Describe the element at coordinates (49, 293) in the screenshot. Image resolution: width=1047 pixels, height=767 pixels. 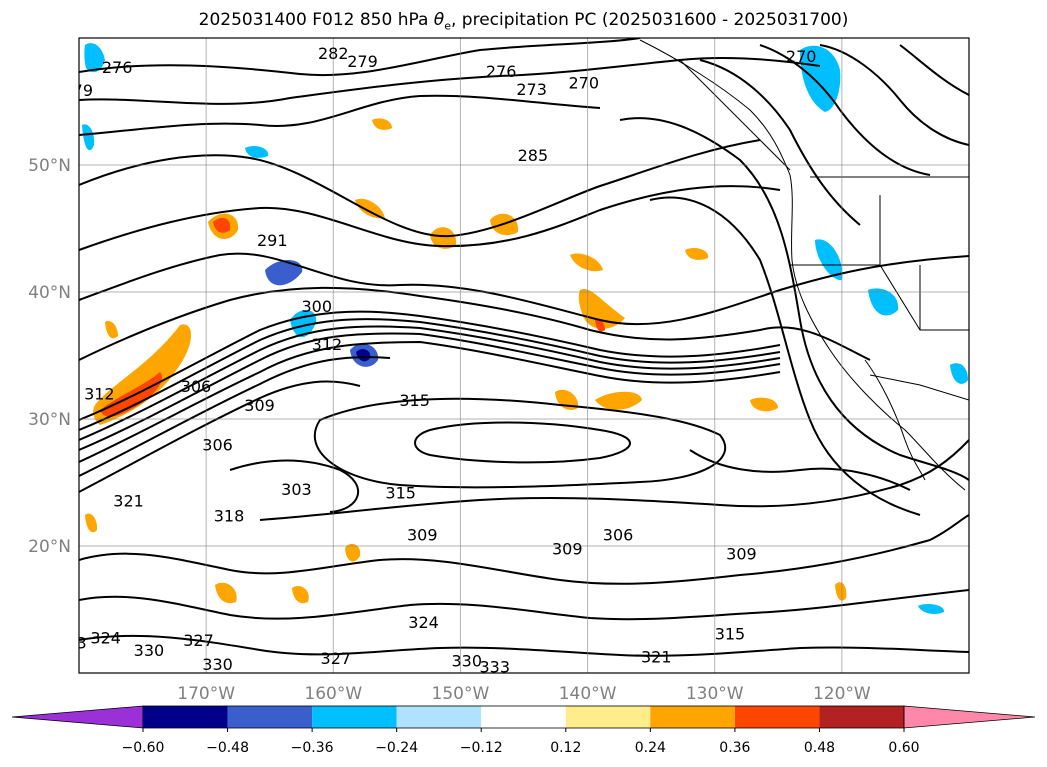
I see `y-tick-label: 40°N` at that location.